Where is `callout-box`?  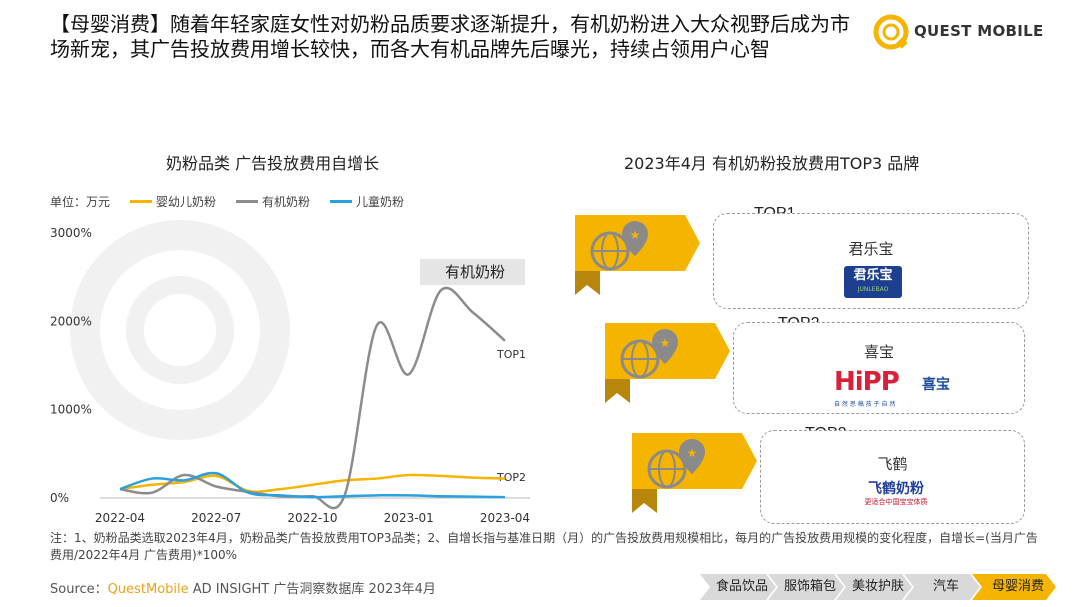
callout-box is located at coordinates (472, 272).